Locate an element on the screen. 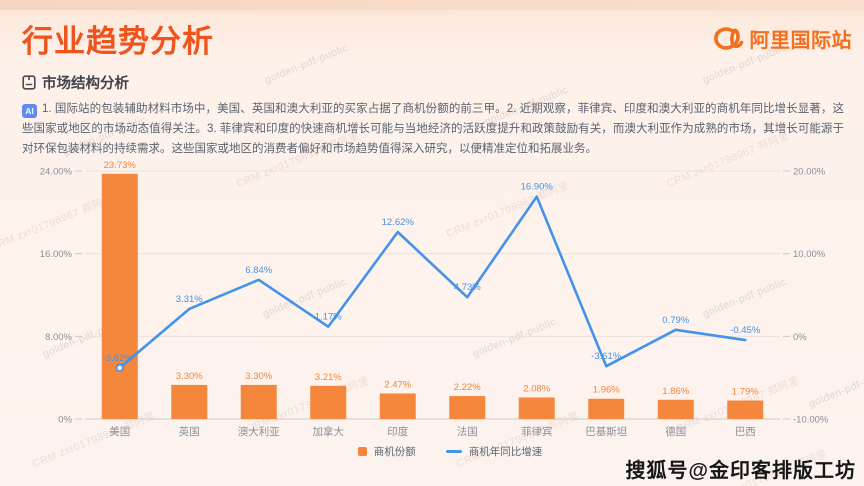  line-point-marker is located at coordinates (119, 368).